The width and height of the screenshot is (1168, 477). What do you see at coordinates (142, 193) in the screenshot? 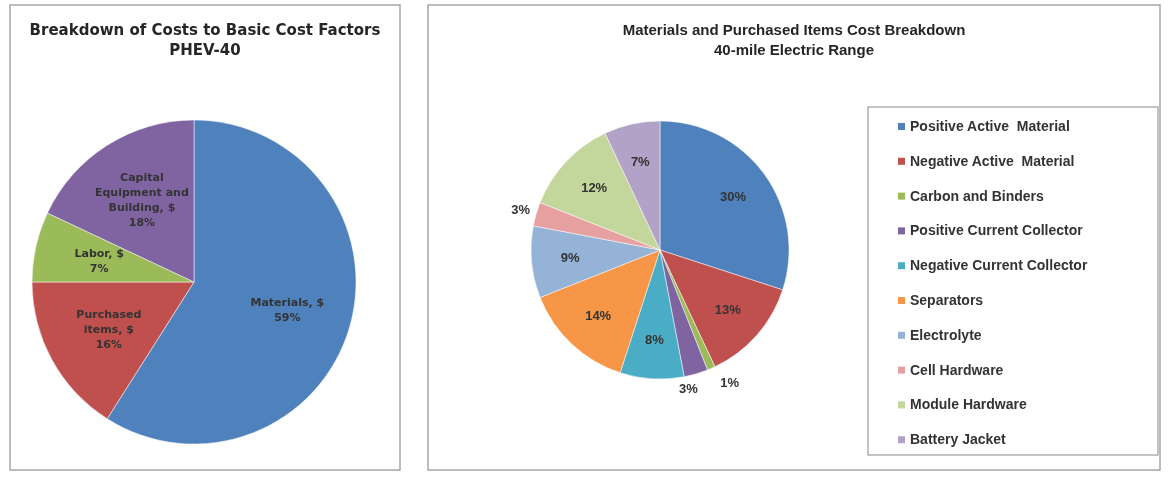
I see `slice-label: Capital Equipment and Building, $` at bounding box center [142, 193].